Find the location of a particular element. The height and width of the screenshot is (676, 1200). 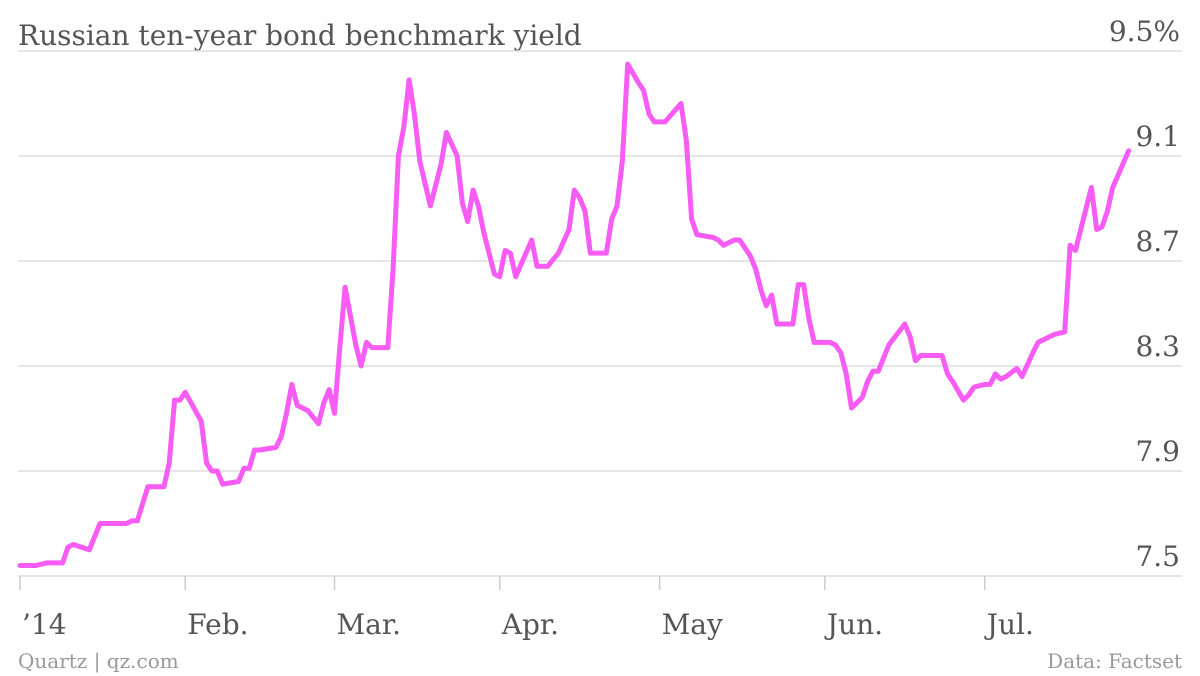

x-tick-label: May is located at coordinates (692, 624).